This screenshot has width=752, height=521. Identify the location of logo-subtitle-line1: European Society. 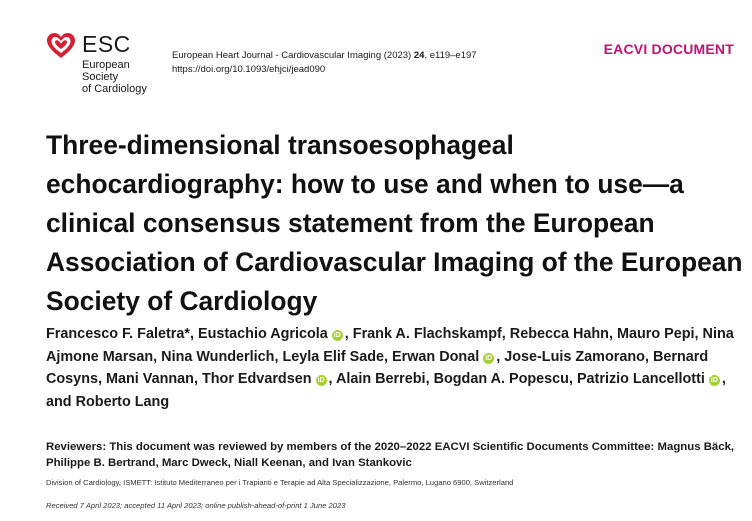
(106, 71).